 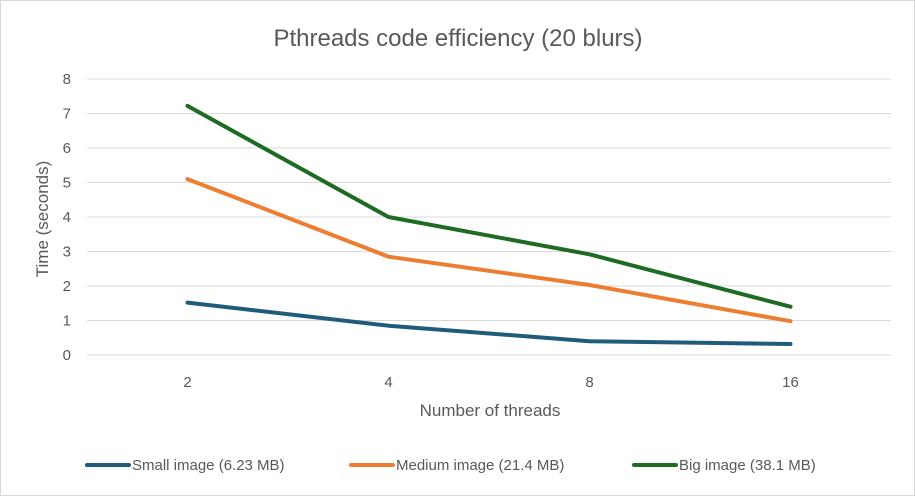 I want to click on x-tick-label: 2, so click(x=187, y=382).